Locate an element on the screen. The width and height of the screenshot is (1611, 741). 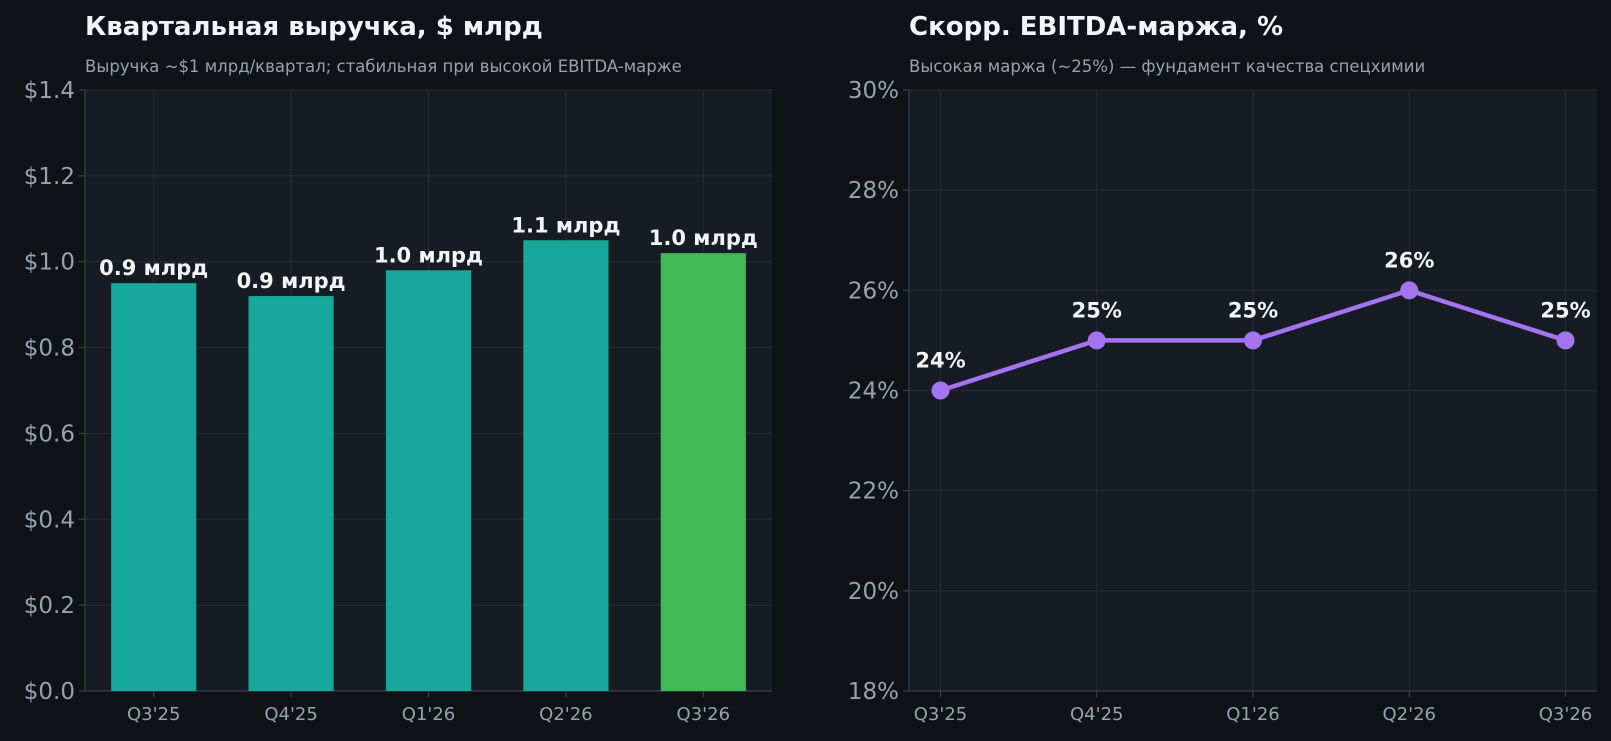
revenue-bar-label: 1.1 млрд is located at coordinates (565, 225).